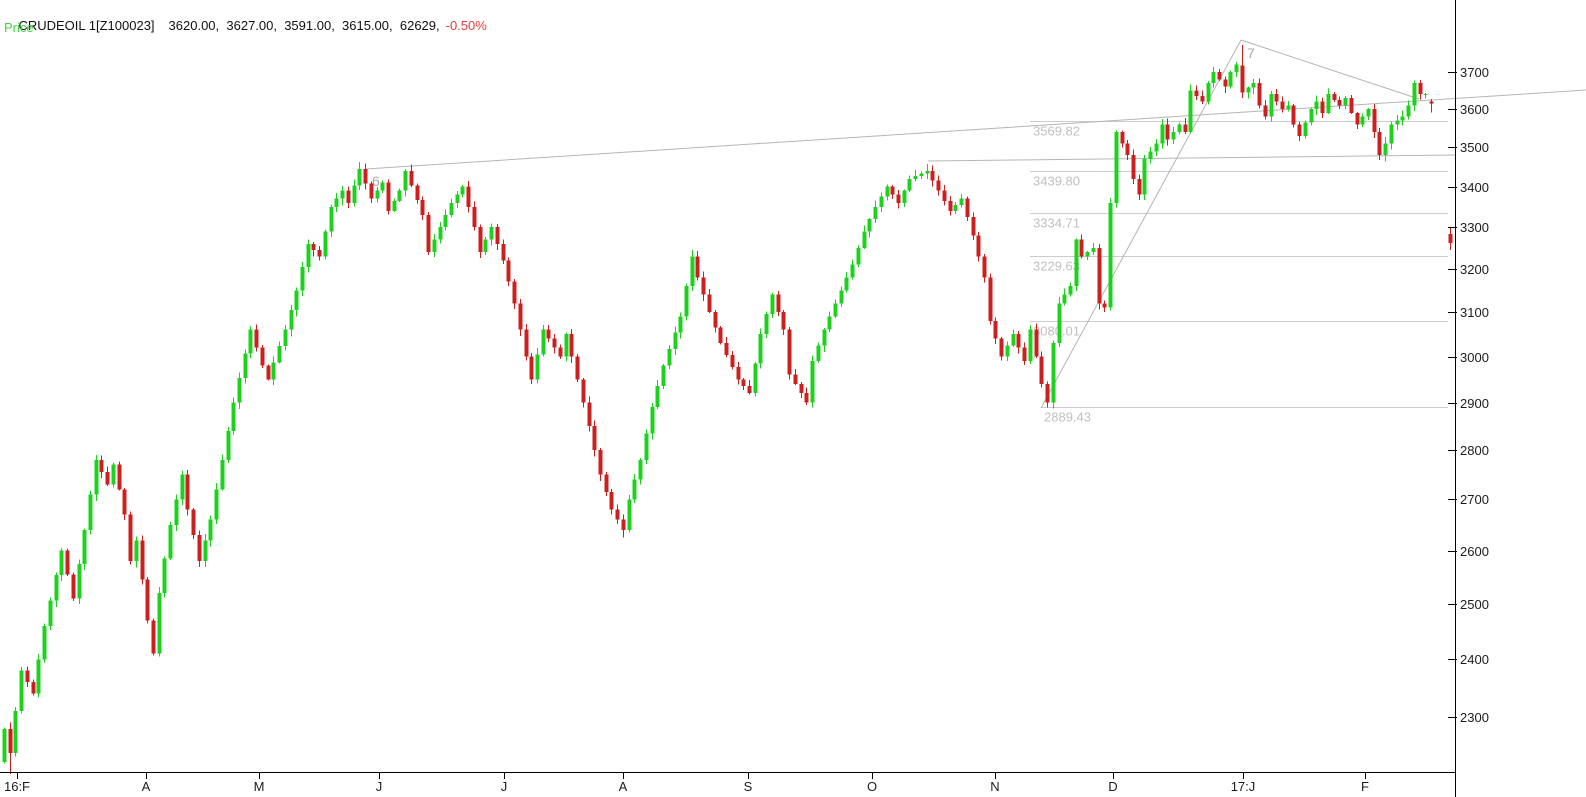  I want to click on trendline, so click(1330, 69).